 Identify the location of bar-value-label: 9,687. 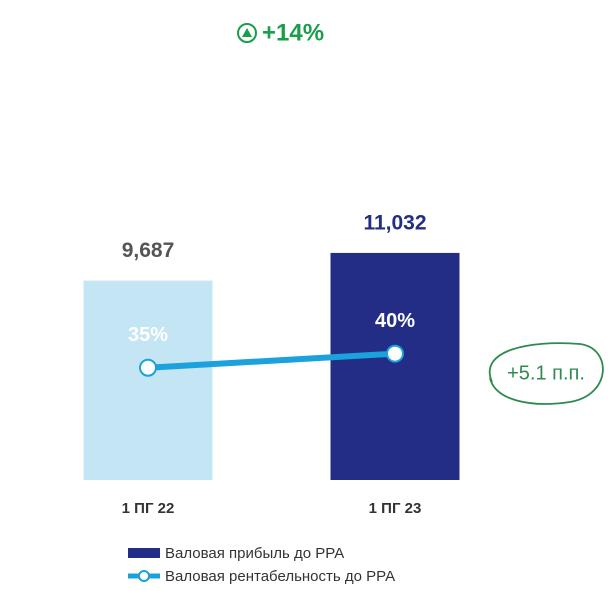
(148, 250).